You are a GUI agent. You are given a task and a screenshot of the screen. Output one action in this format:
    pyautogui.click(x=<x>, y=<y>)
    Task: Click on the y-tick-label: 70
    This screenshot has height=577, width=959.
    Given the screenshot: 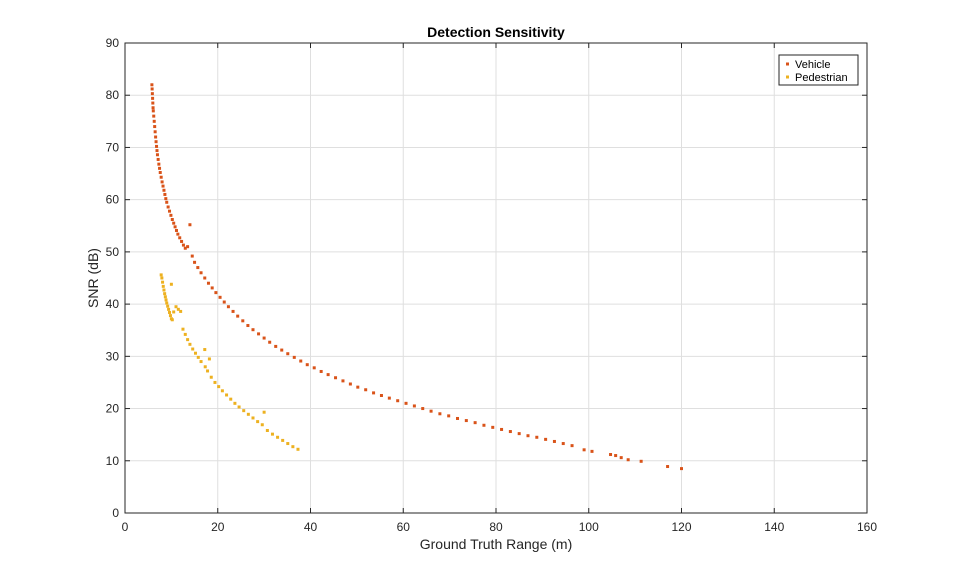 What is the action you would take?
    pyautogui.click(x=113, y=147)
    